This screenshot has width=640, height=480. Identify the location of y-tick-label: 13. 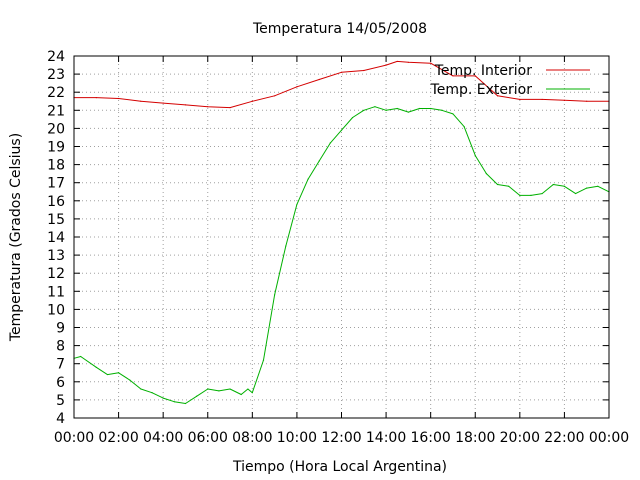
(56, 256).